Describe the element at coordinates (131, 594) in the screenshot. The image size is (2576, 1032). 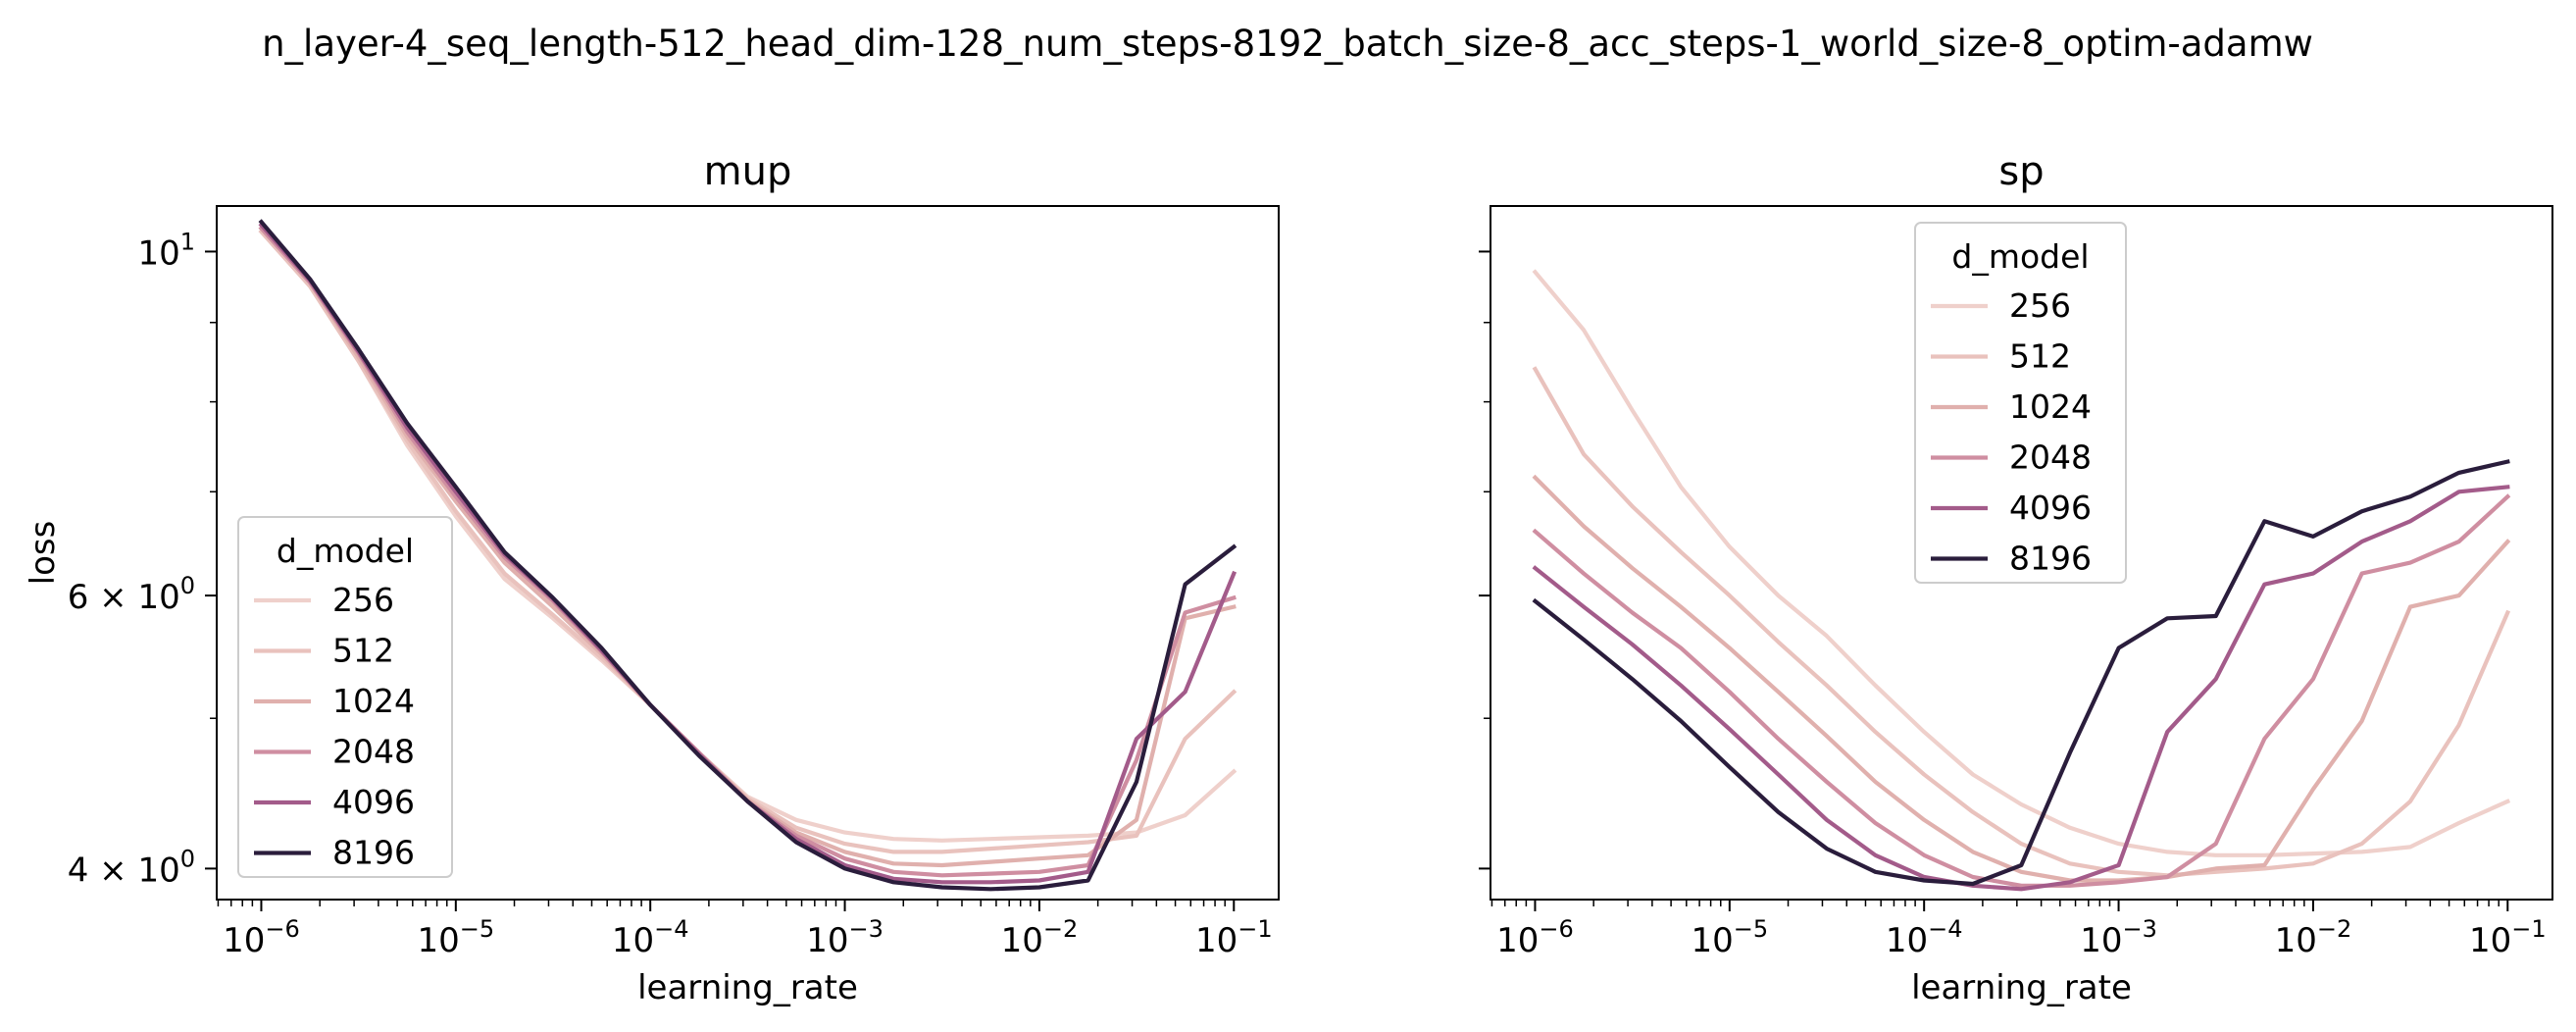
I see `y-tick-label: 6 × 100` at that location.